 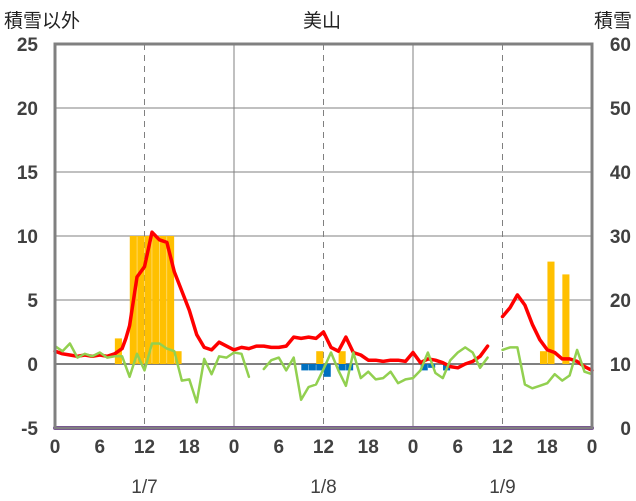 What do you see at coordinates (613, 21) in the screenshot?
I see `right-axis-label: 積雪` at bounding box center [613, 21].